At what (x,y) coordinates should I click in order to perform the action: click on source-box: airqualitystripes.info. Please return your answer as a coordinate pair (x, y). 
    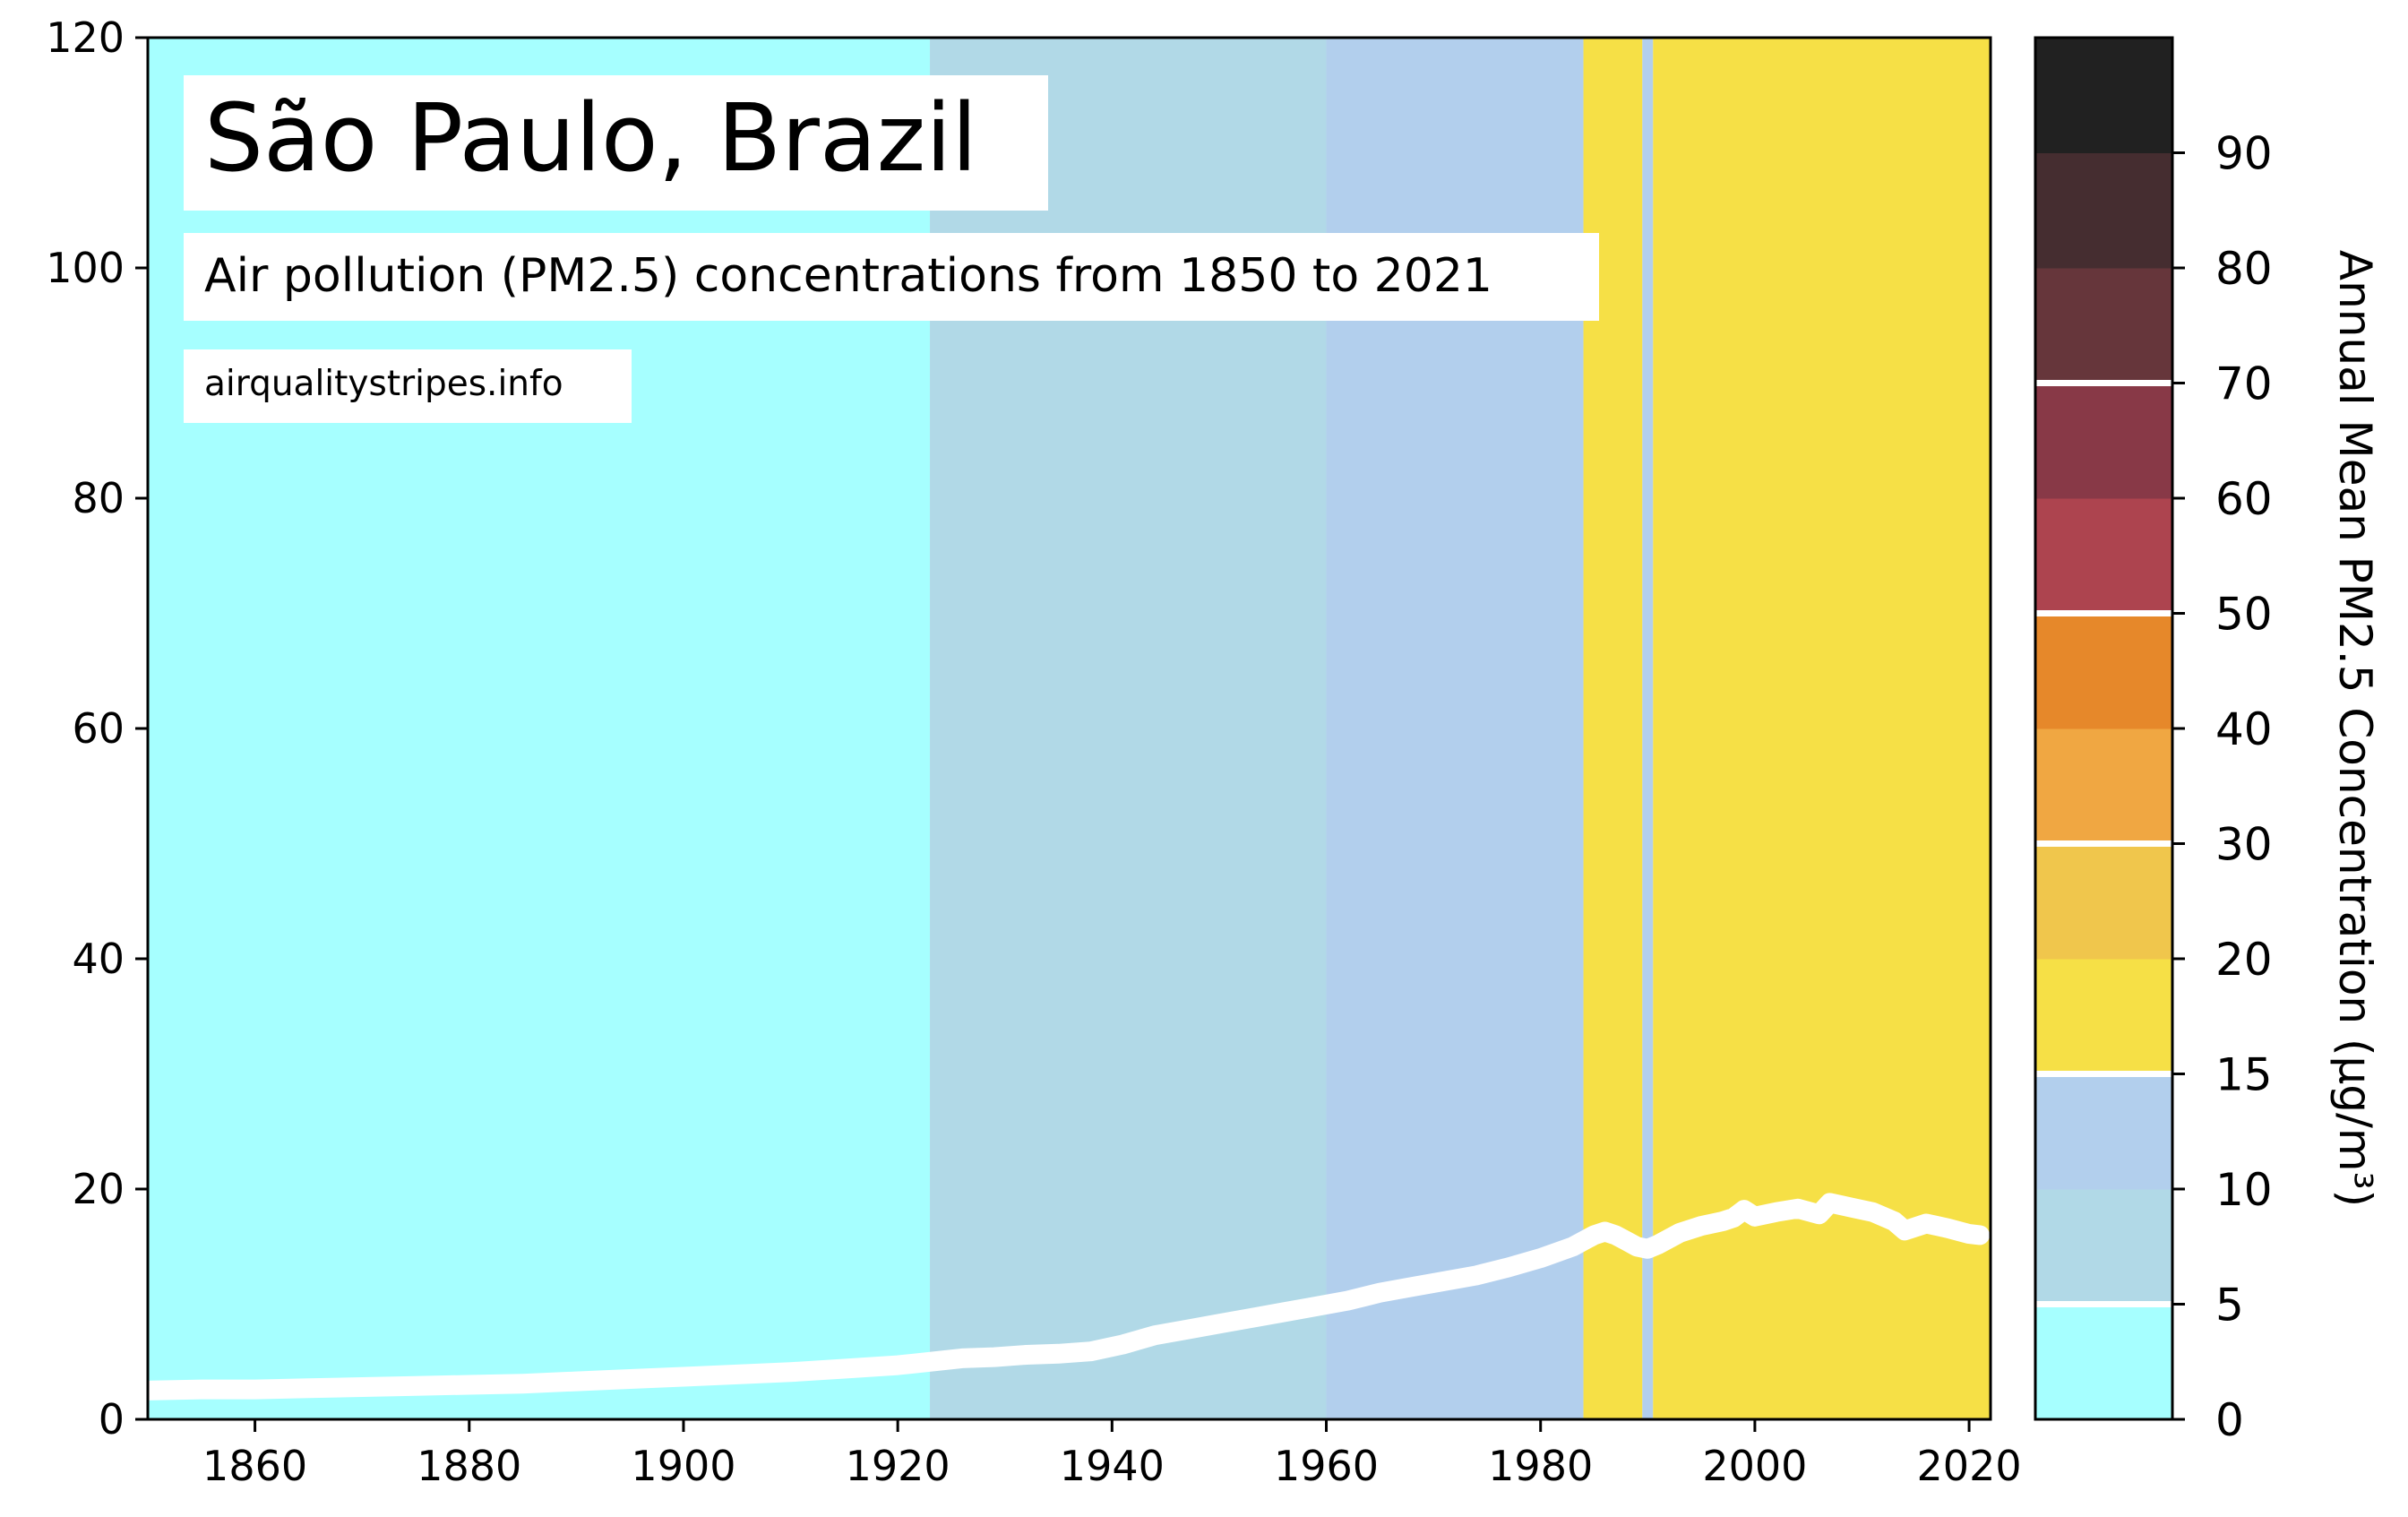
    Looking at the image, I should click on (408, 386).